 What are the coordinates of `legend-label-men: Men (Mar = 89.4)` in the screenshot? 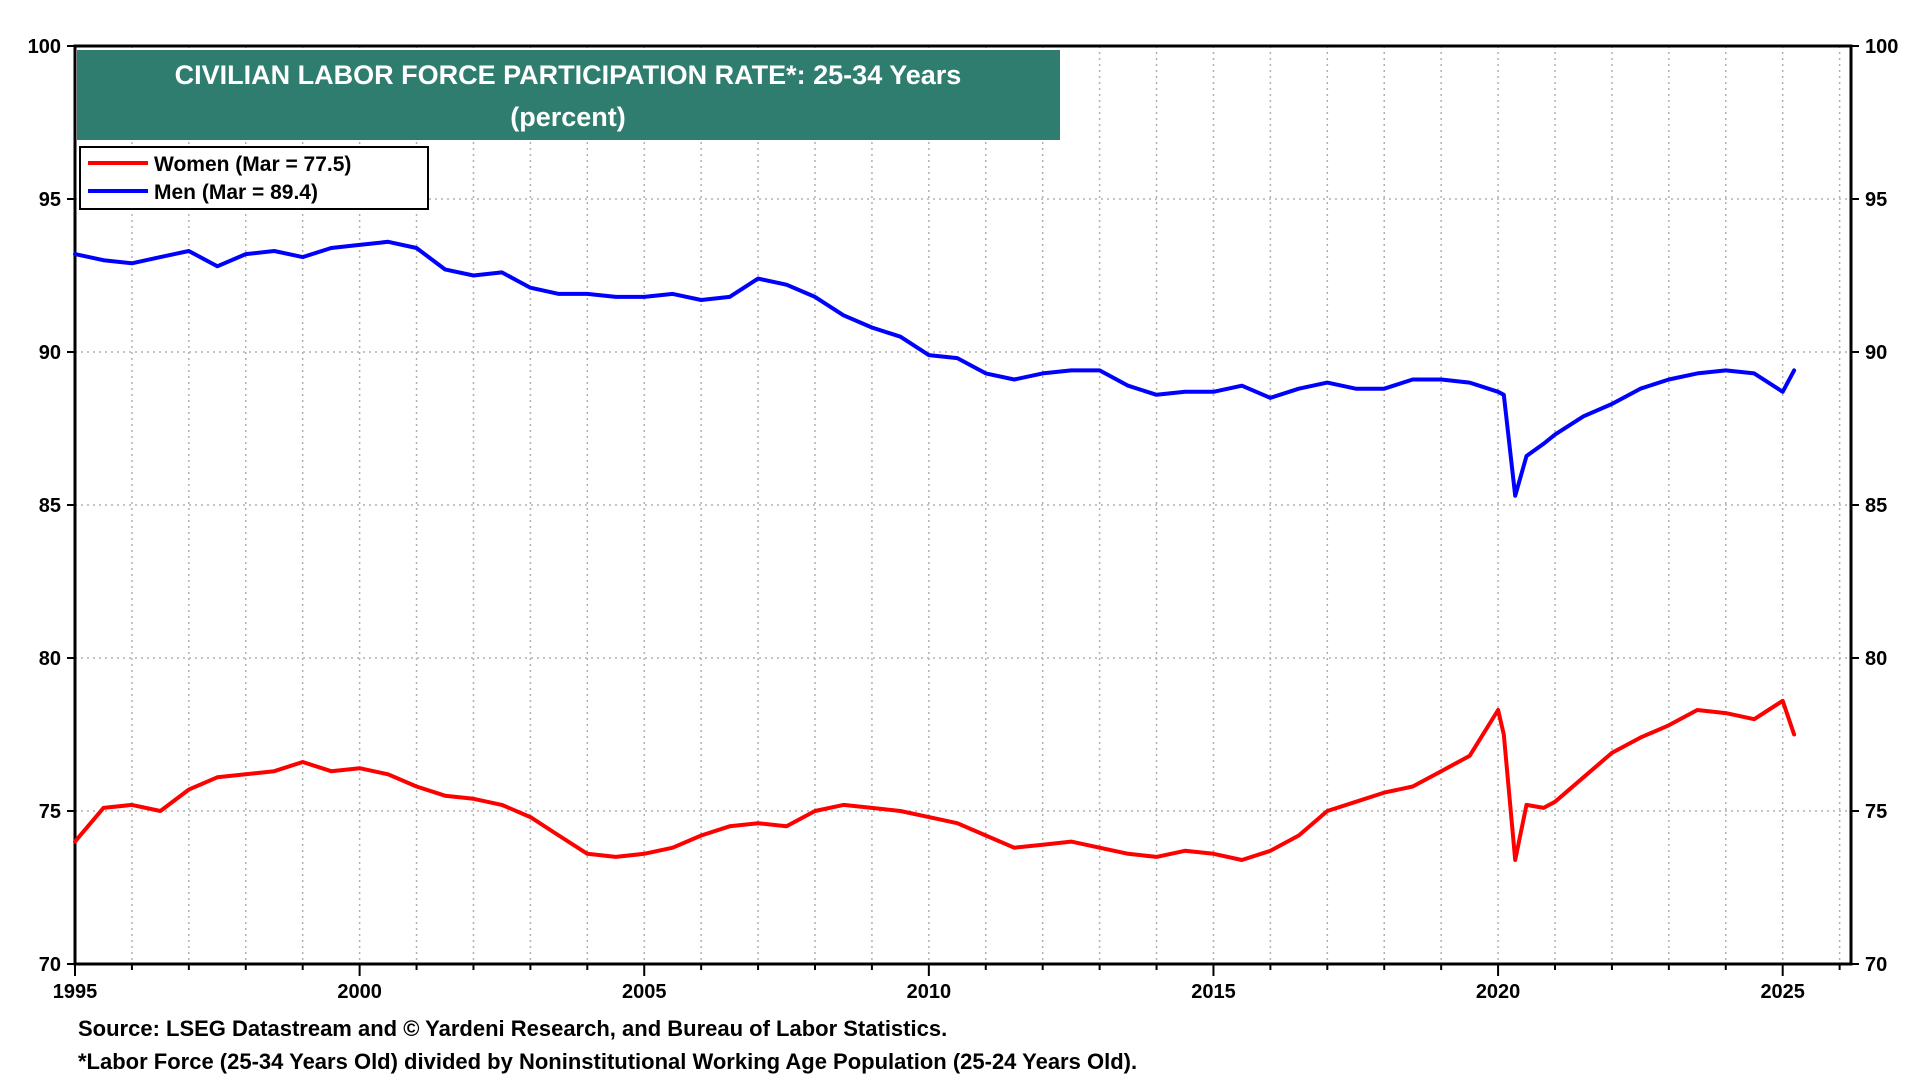 It's located at (236, 192).